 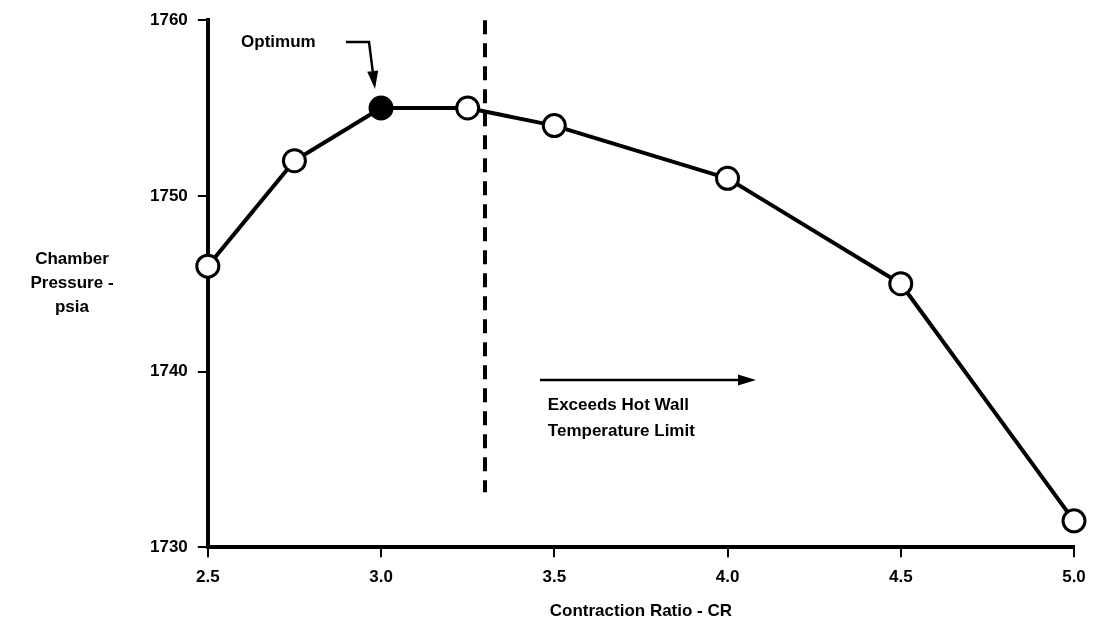 What do you see at coordinates (727, 577) in the screenshot?
I see `x-tick-label: 4.0` at bounding box center [727, 577].